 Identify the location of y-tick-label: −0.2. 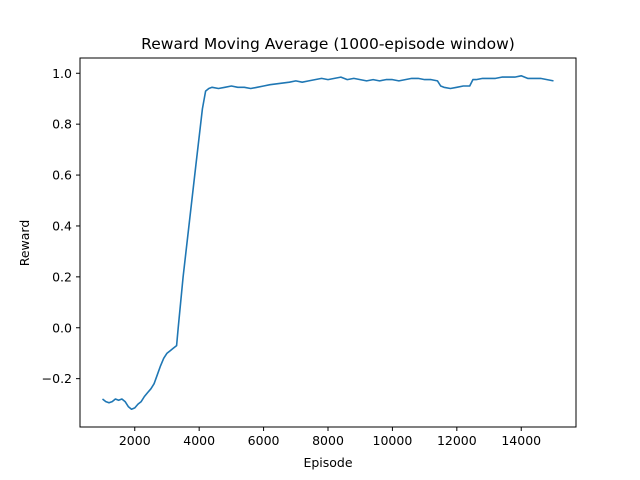
(57, 378).